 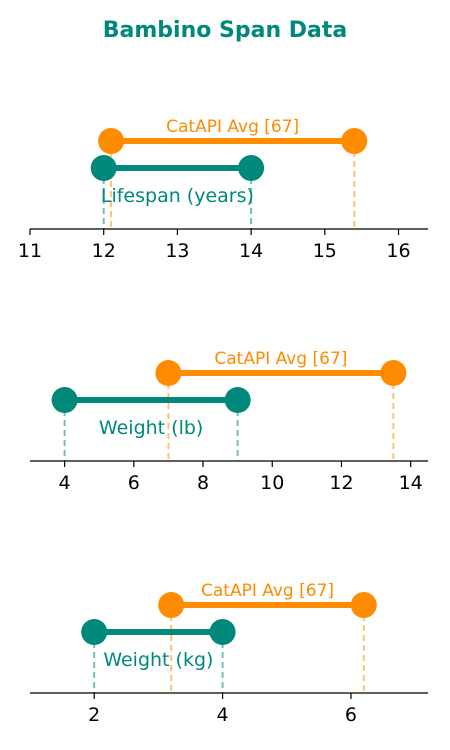 What do you see at coordinates (151, 428) in the screenshot?
I see `panel-2-main-label: Weight (lb)` at bounding box center [151, 428].